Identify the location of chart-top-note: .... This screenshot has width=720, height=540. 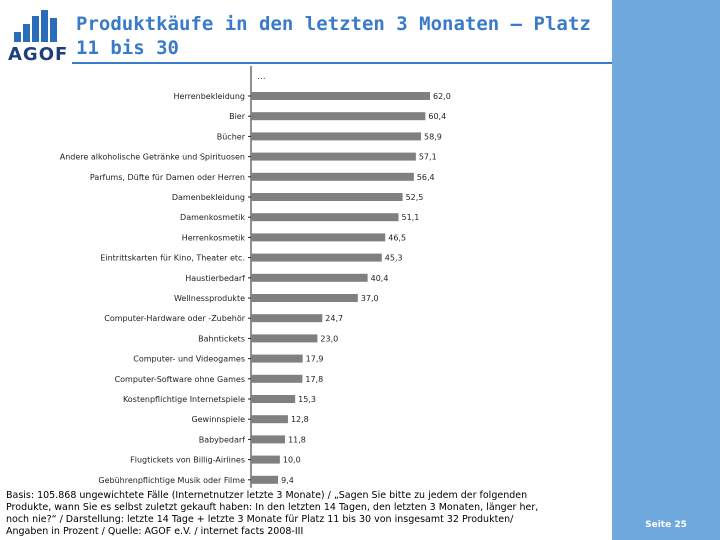
(261, 77).